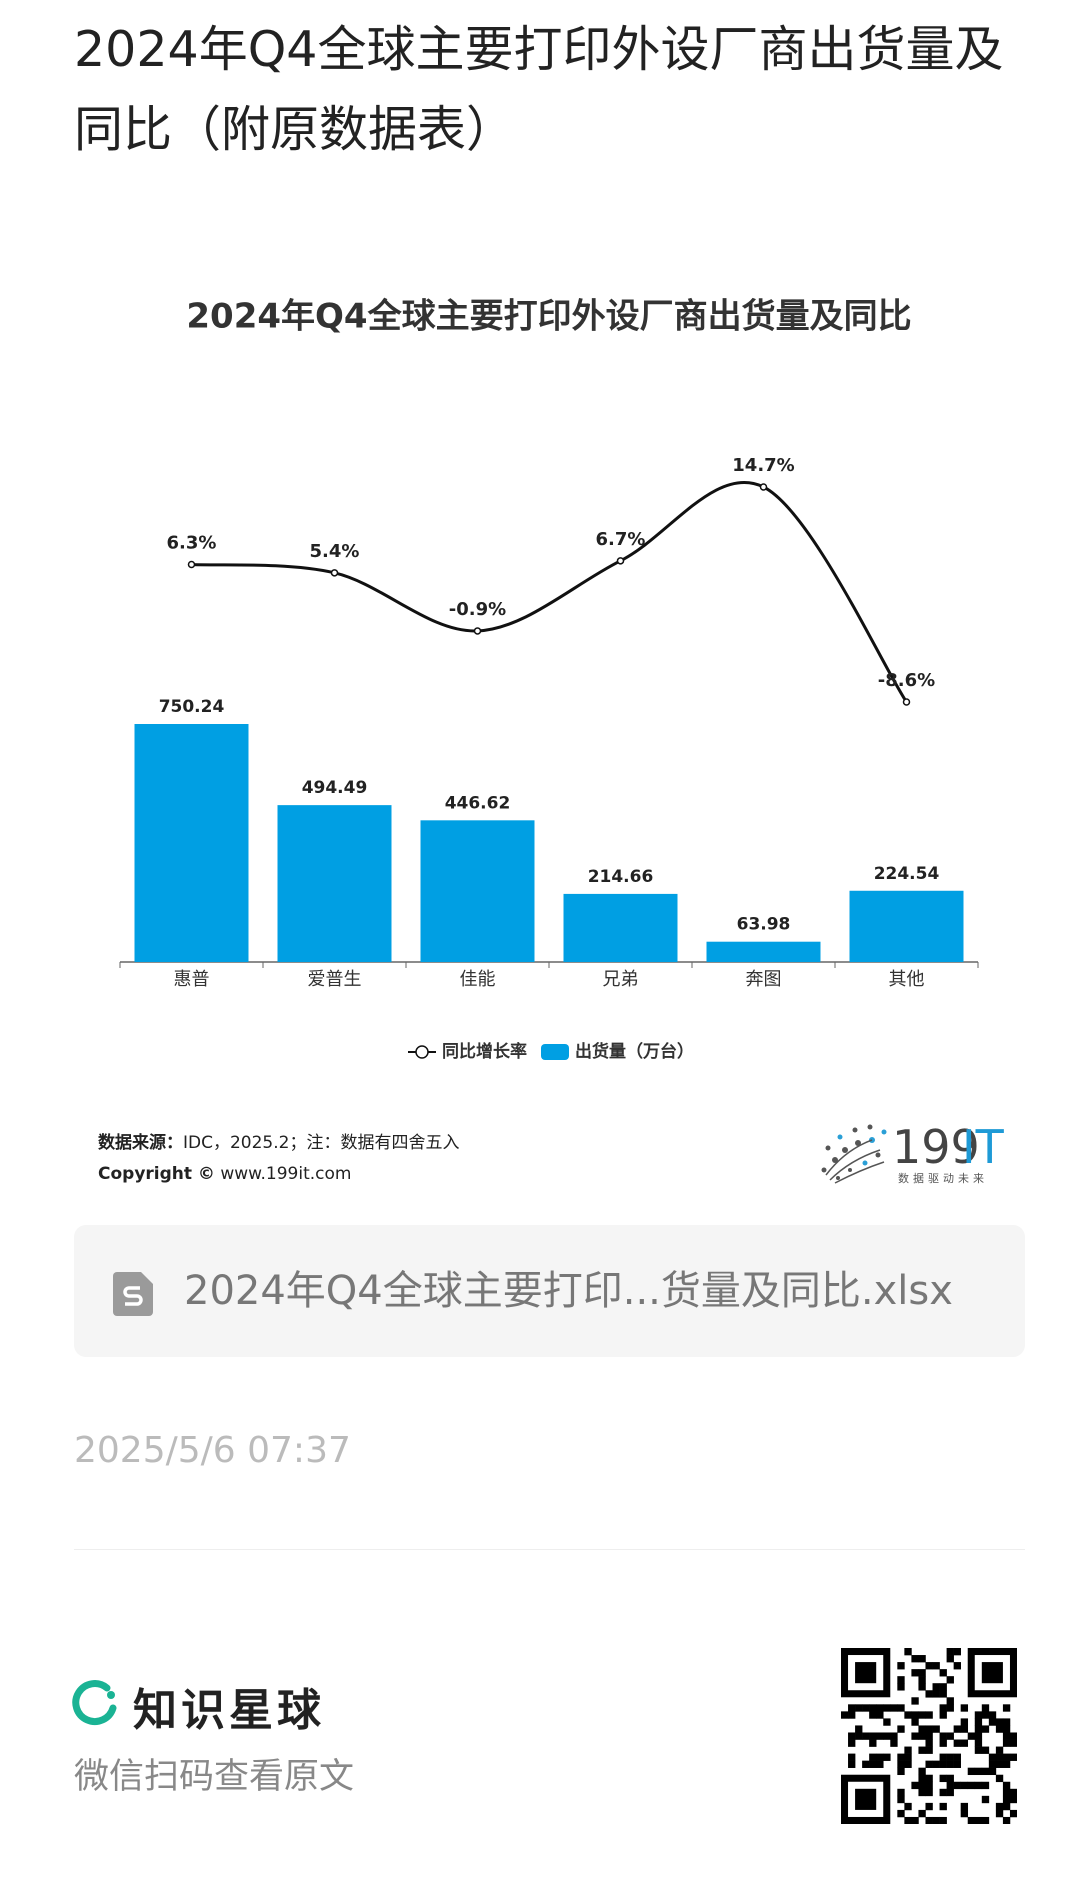  I want to click on bar-value-label: 750.24, so click(192, 707).